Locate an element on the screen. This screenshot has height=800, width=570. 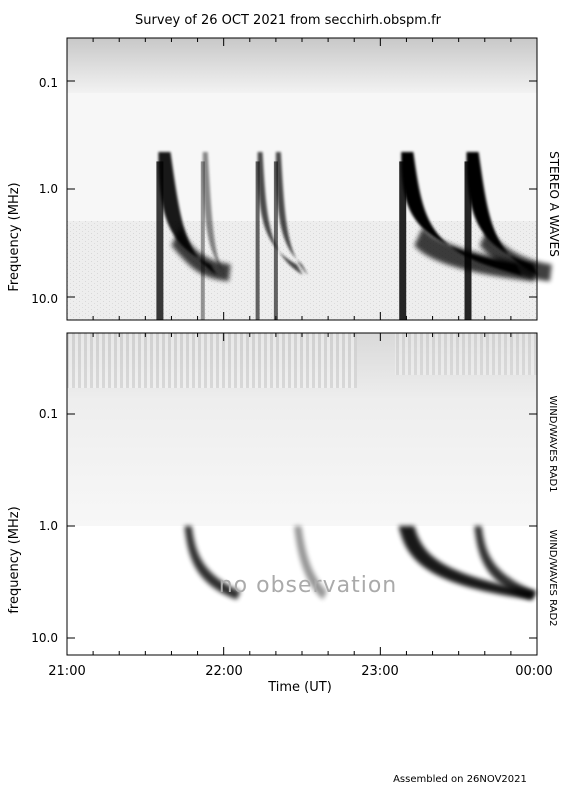
rad1-striations-right is located at coordinates (466, 354).